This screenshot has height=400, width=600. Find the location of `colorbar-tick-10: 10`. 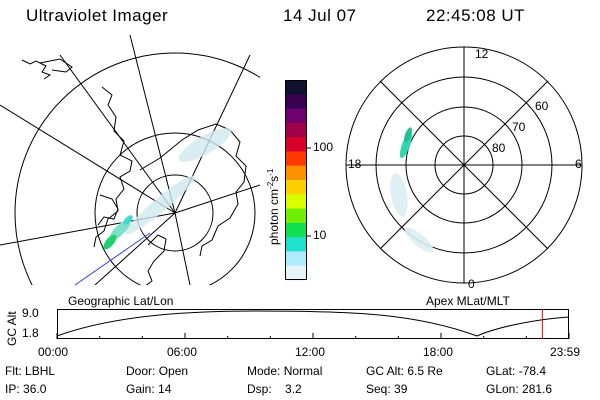

colorbar-tick-10: 10 is located at coordinates (320, 235).